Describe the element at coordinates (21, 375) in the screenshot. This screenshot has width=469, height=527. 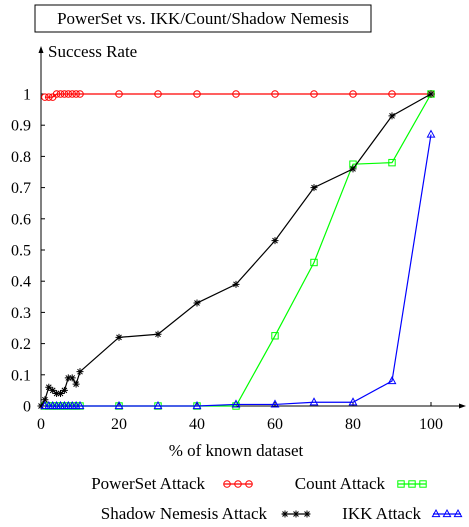
I see `y-tick-label: 0.1` at that location.